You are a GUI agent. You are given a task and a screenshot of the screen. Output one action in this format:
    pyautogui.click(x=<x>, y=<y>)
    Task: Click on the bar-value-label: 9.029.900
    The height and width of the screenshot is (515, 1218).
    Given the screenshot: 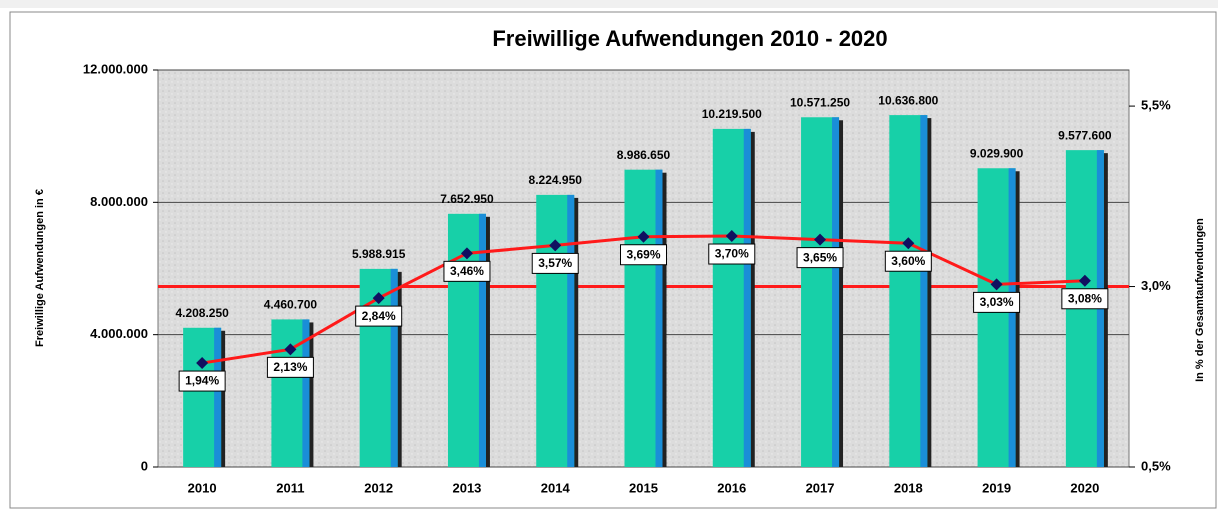 What is the action you would take?
    pyautogui.click(x=997, y=153)
    